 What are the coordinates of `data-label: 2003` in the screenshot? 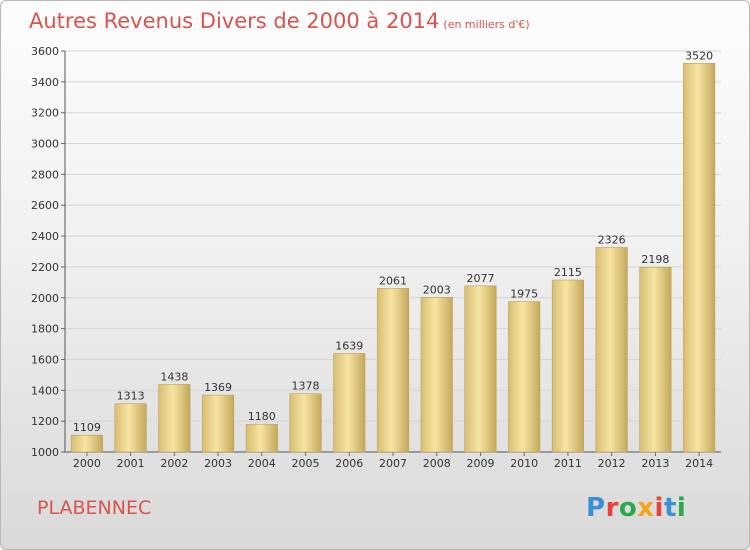 It's located at (437, 289).